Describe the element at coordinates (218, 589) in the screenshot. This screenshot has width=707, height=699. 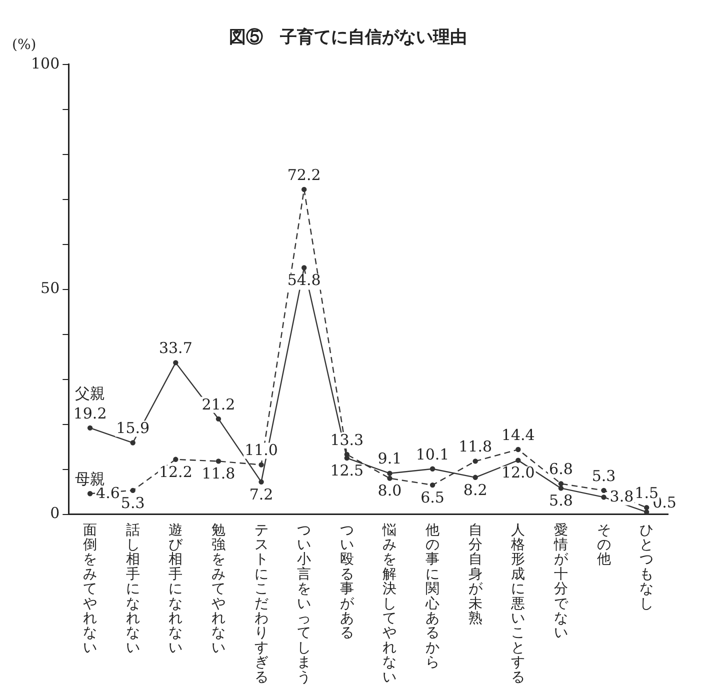
I see `category-label: 勉強をみてやれない` at that location.